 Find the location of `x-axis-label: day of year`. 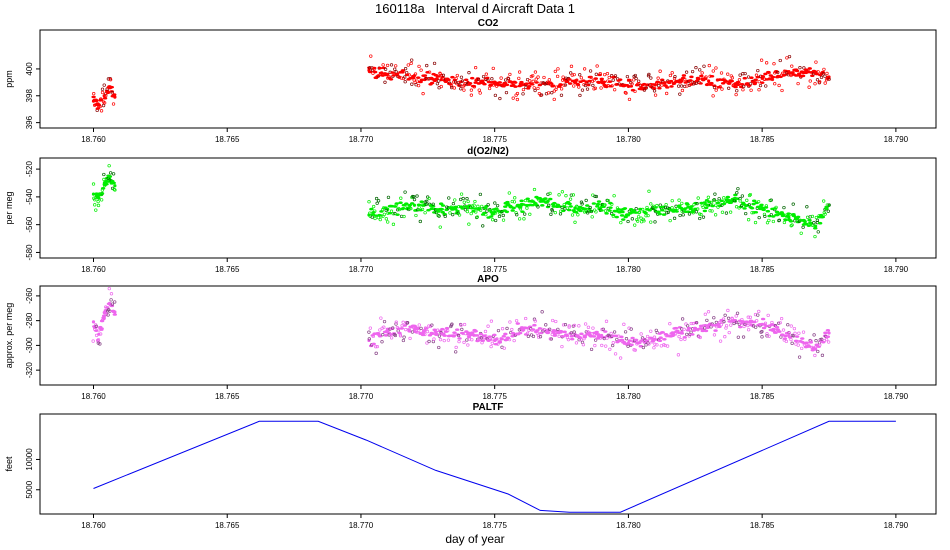

x-axis-label: day of year is located at coordinates (474, 539).